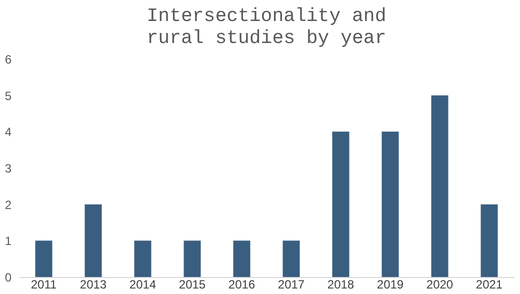  Describe the element at coordinates (8, 277) in the screenshot. I see `y-tick-label: 0` at that location.